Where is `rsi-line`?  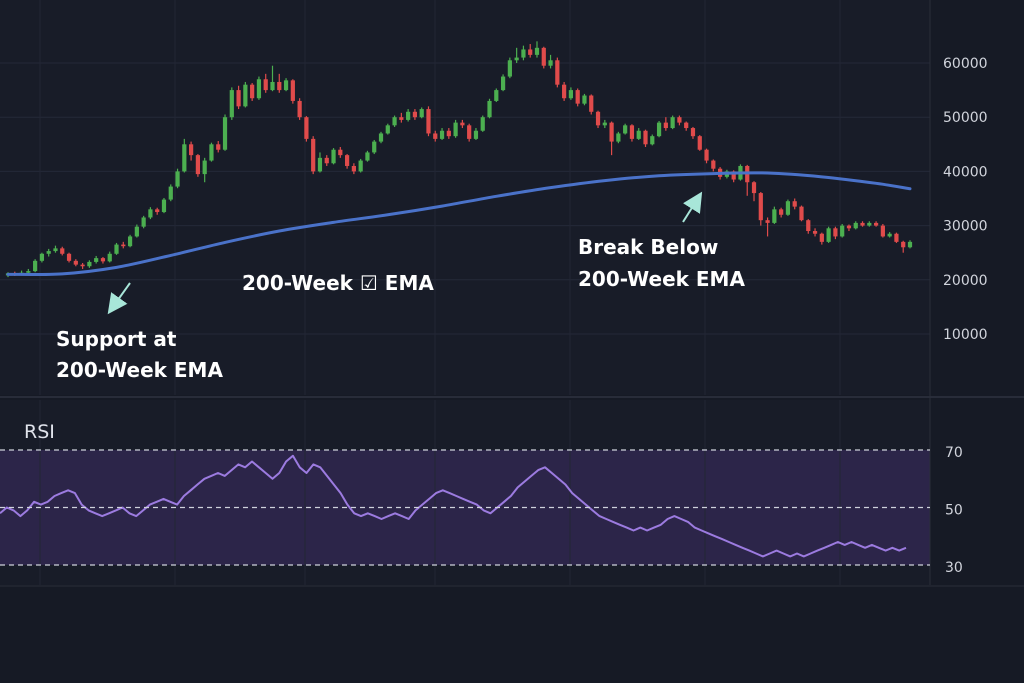 rsi-line is located at coordinates (453, 506).